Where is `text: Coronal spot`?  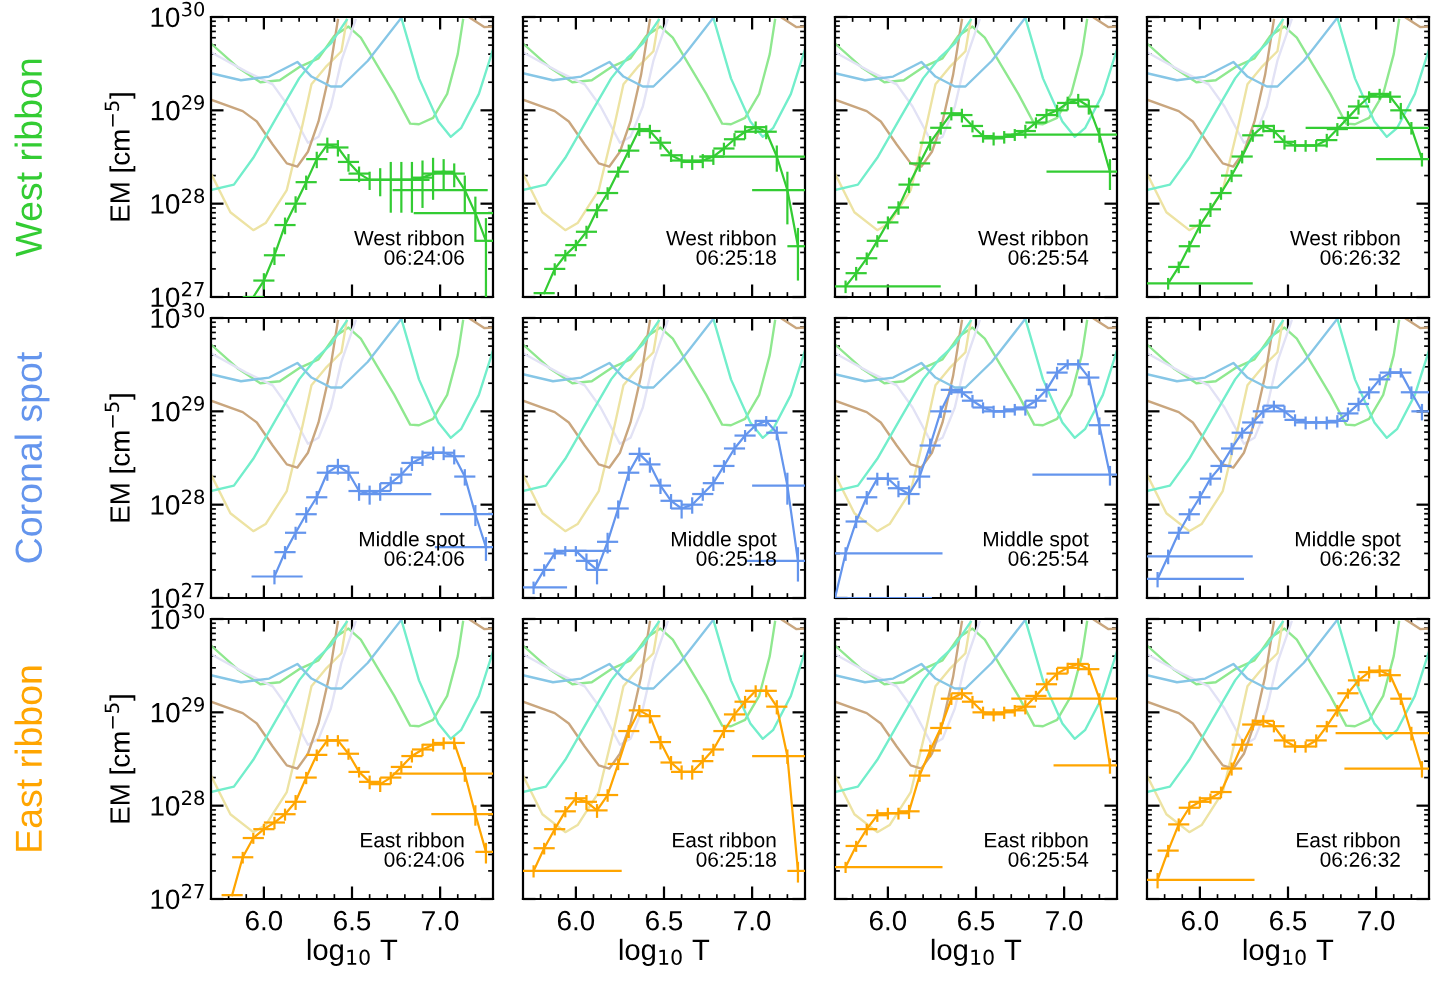 text: Coronal spot is located at coordinates (32, 457).